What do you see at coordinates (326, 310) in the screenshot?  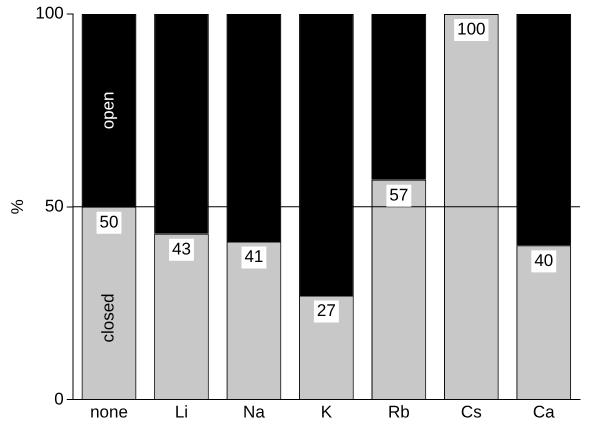 I see `data-label: 27` at bounding box center [326, 310].